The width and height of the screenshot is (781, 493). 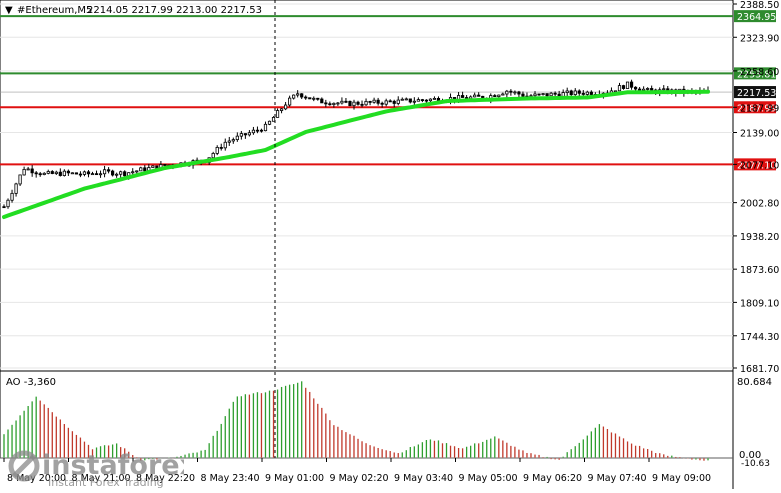 What do you see at coordinates (681, 478) in the screenshot?
I see `time-tick-label: 9 May 09:00` at bounding box center [681, 478].